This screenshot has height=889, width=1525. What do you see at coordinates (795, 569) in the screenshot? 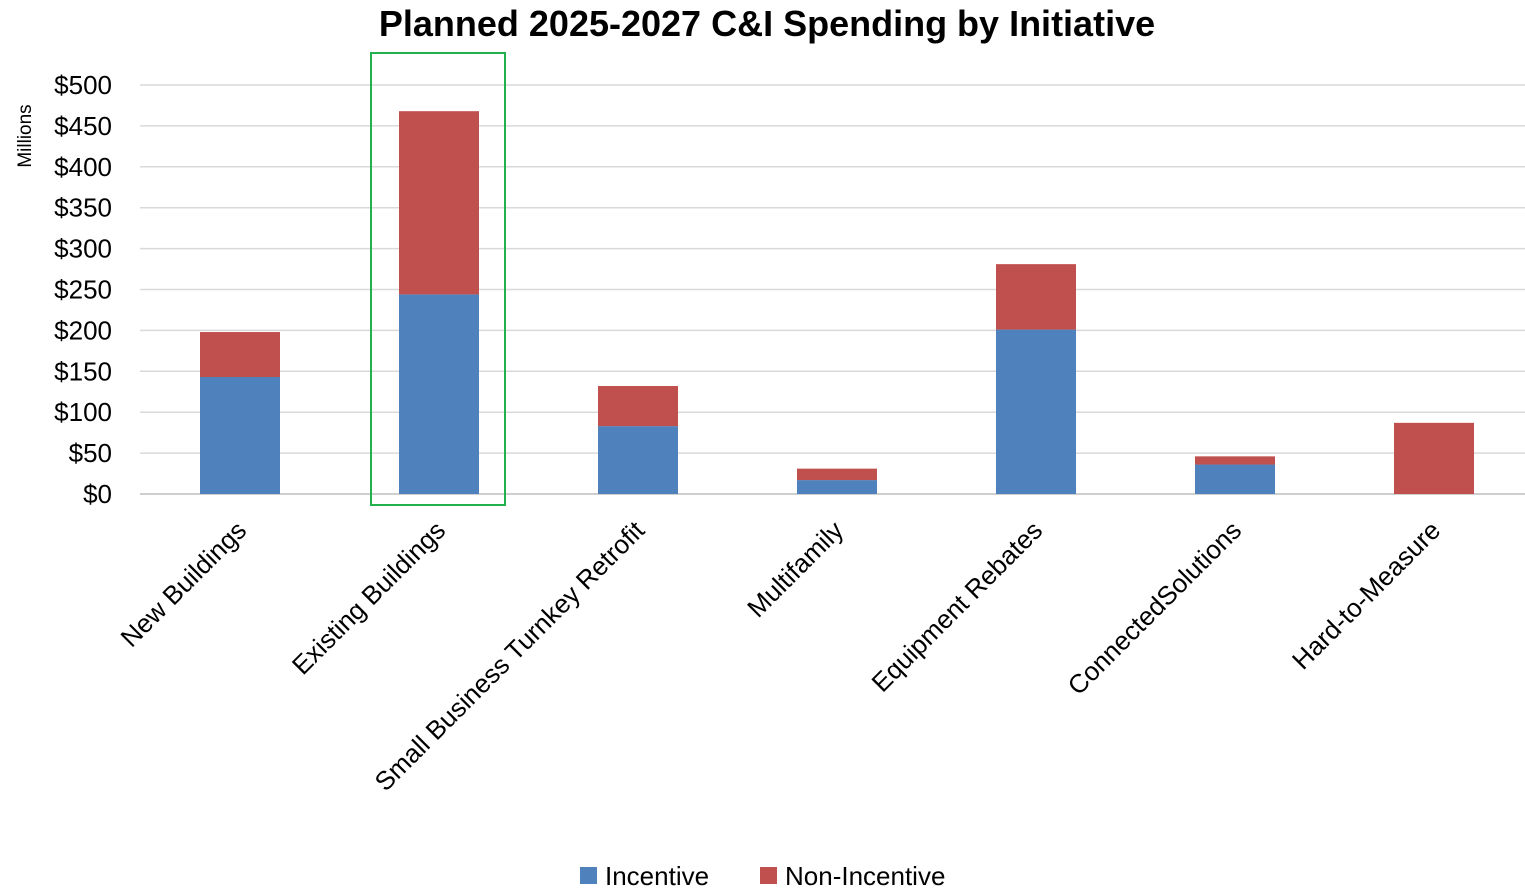
I see `x-tick-label: Multifamily` at bounding box center [795, 569].